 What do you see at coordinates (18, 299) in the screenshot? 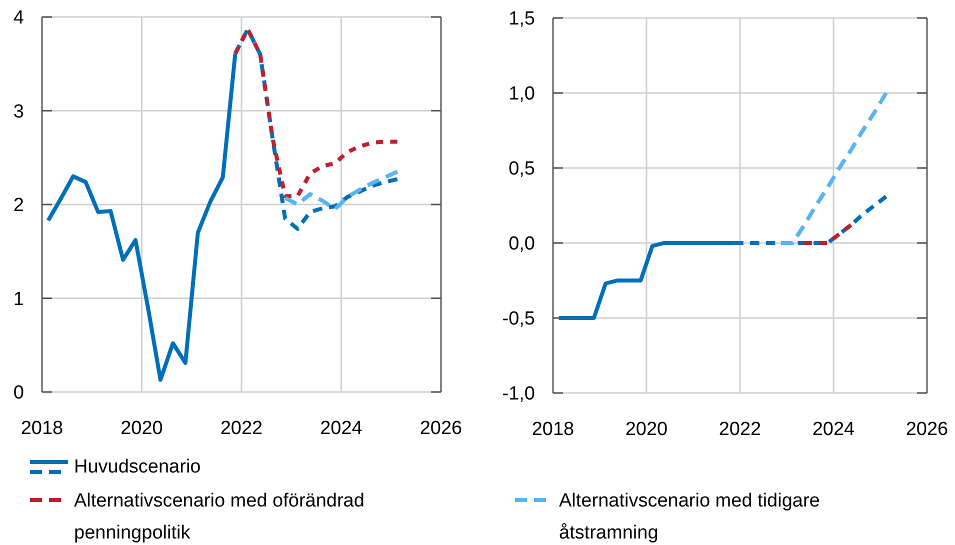
I see `y-tick-label: 1` at bounding box center [18, 299].